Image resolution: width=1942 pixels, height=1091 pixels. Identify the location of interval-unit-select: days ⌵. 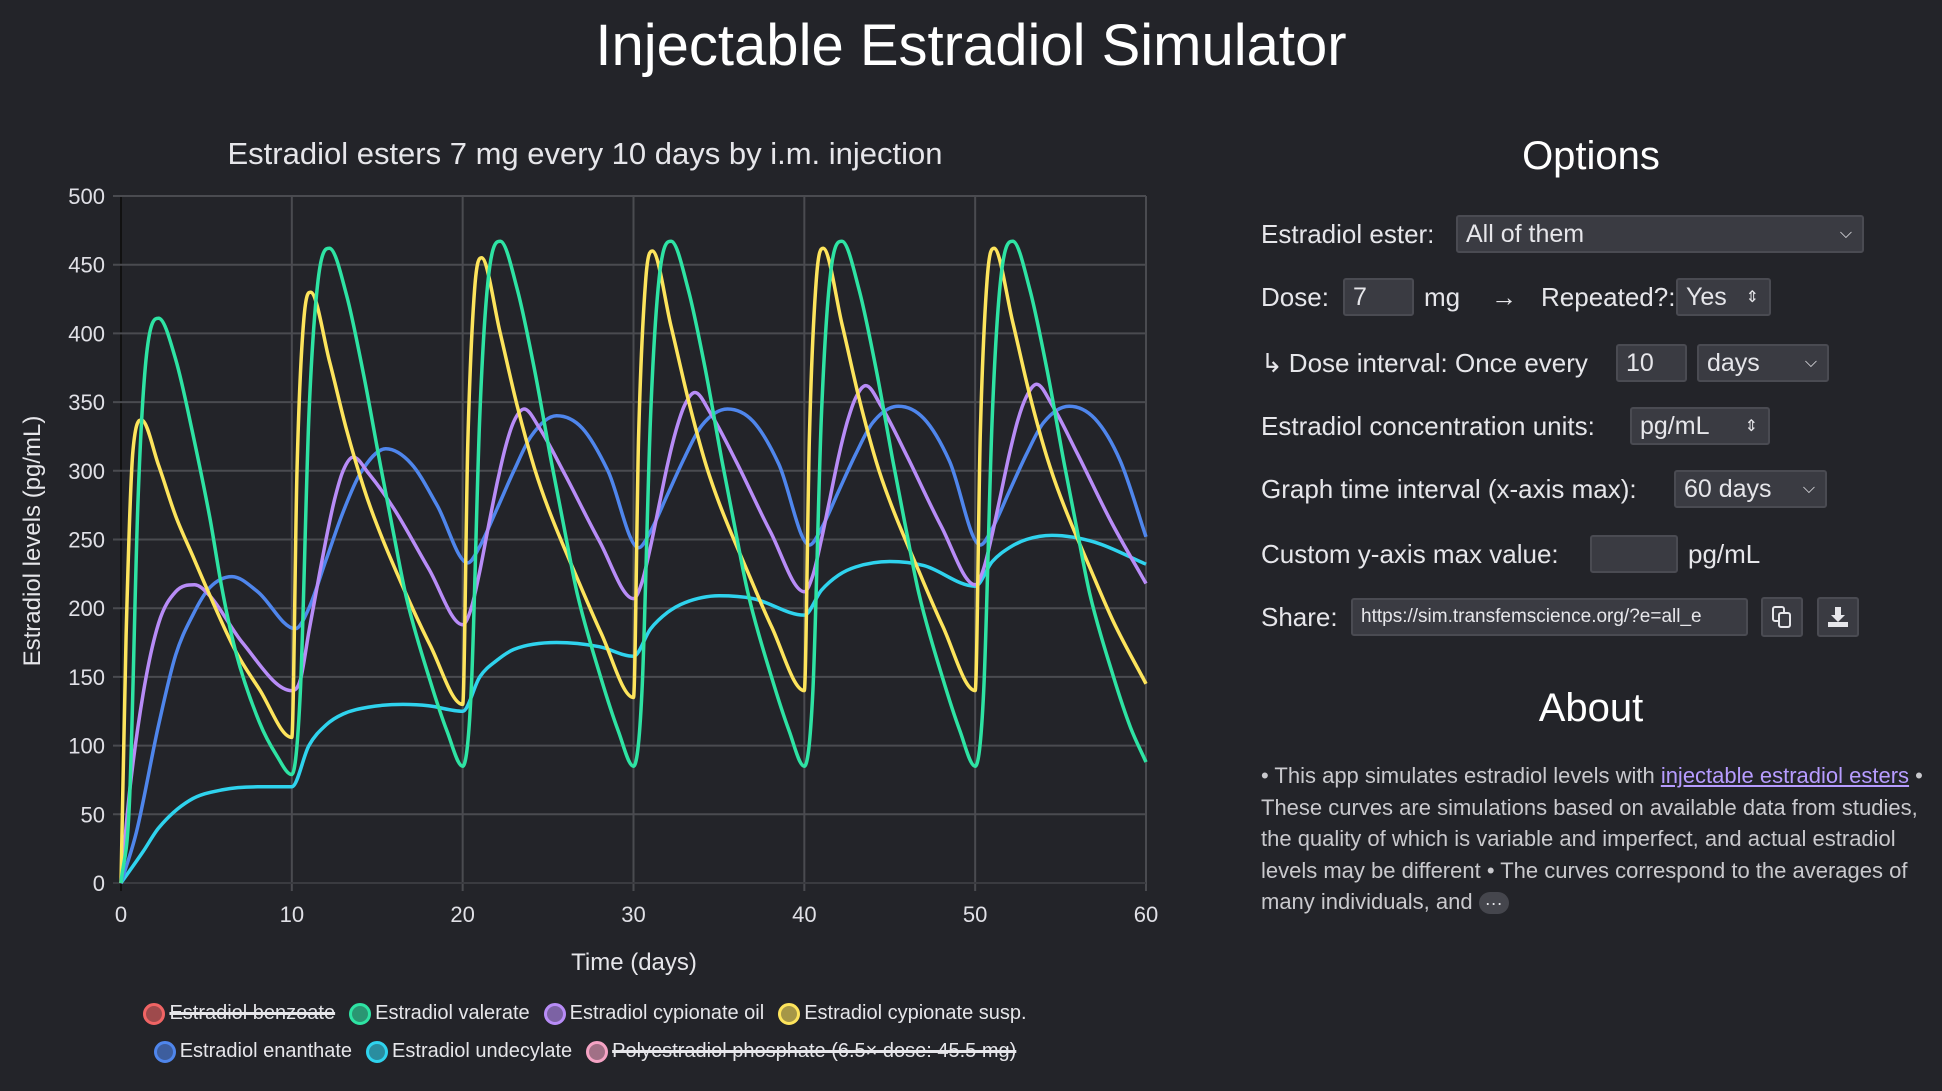
(1763, 363).